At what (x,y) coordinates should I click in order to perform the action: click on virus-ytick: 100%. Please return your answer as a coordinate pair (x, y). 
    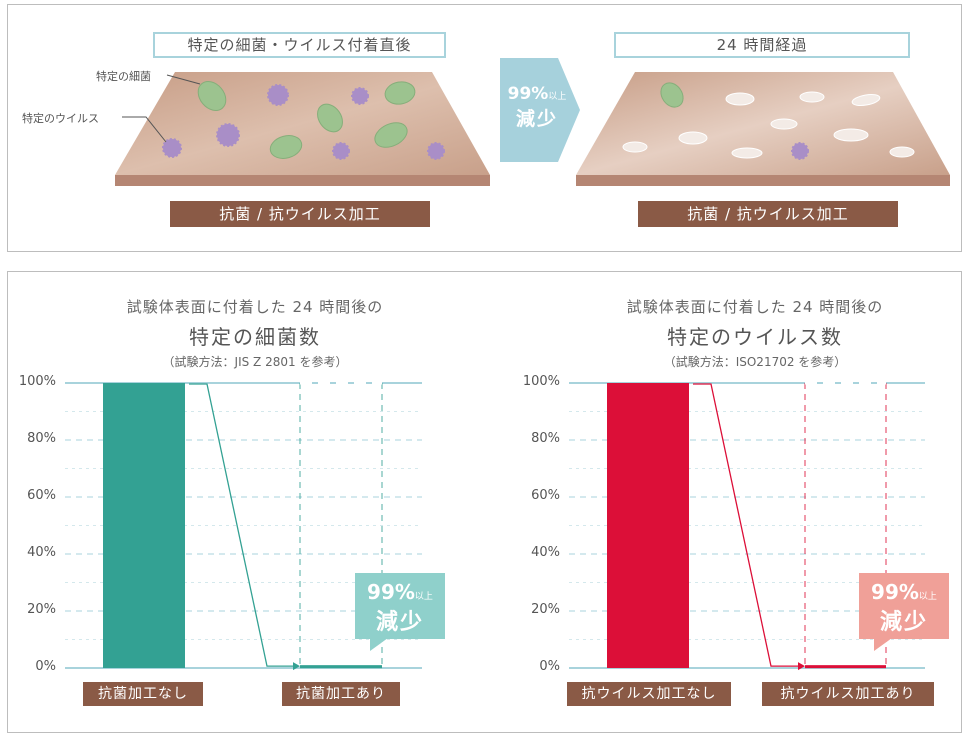
    Looking at the image, I should click on (541, 381).